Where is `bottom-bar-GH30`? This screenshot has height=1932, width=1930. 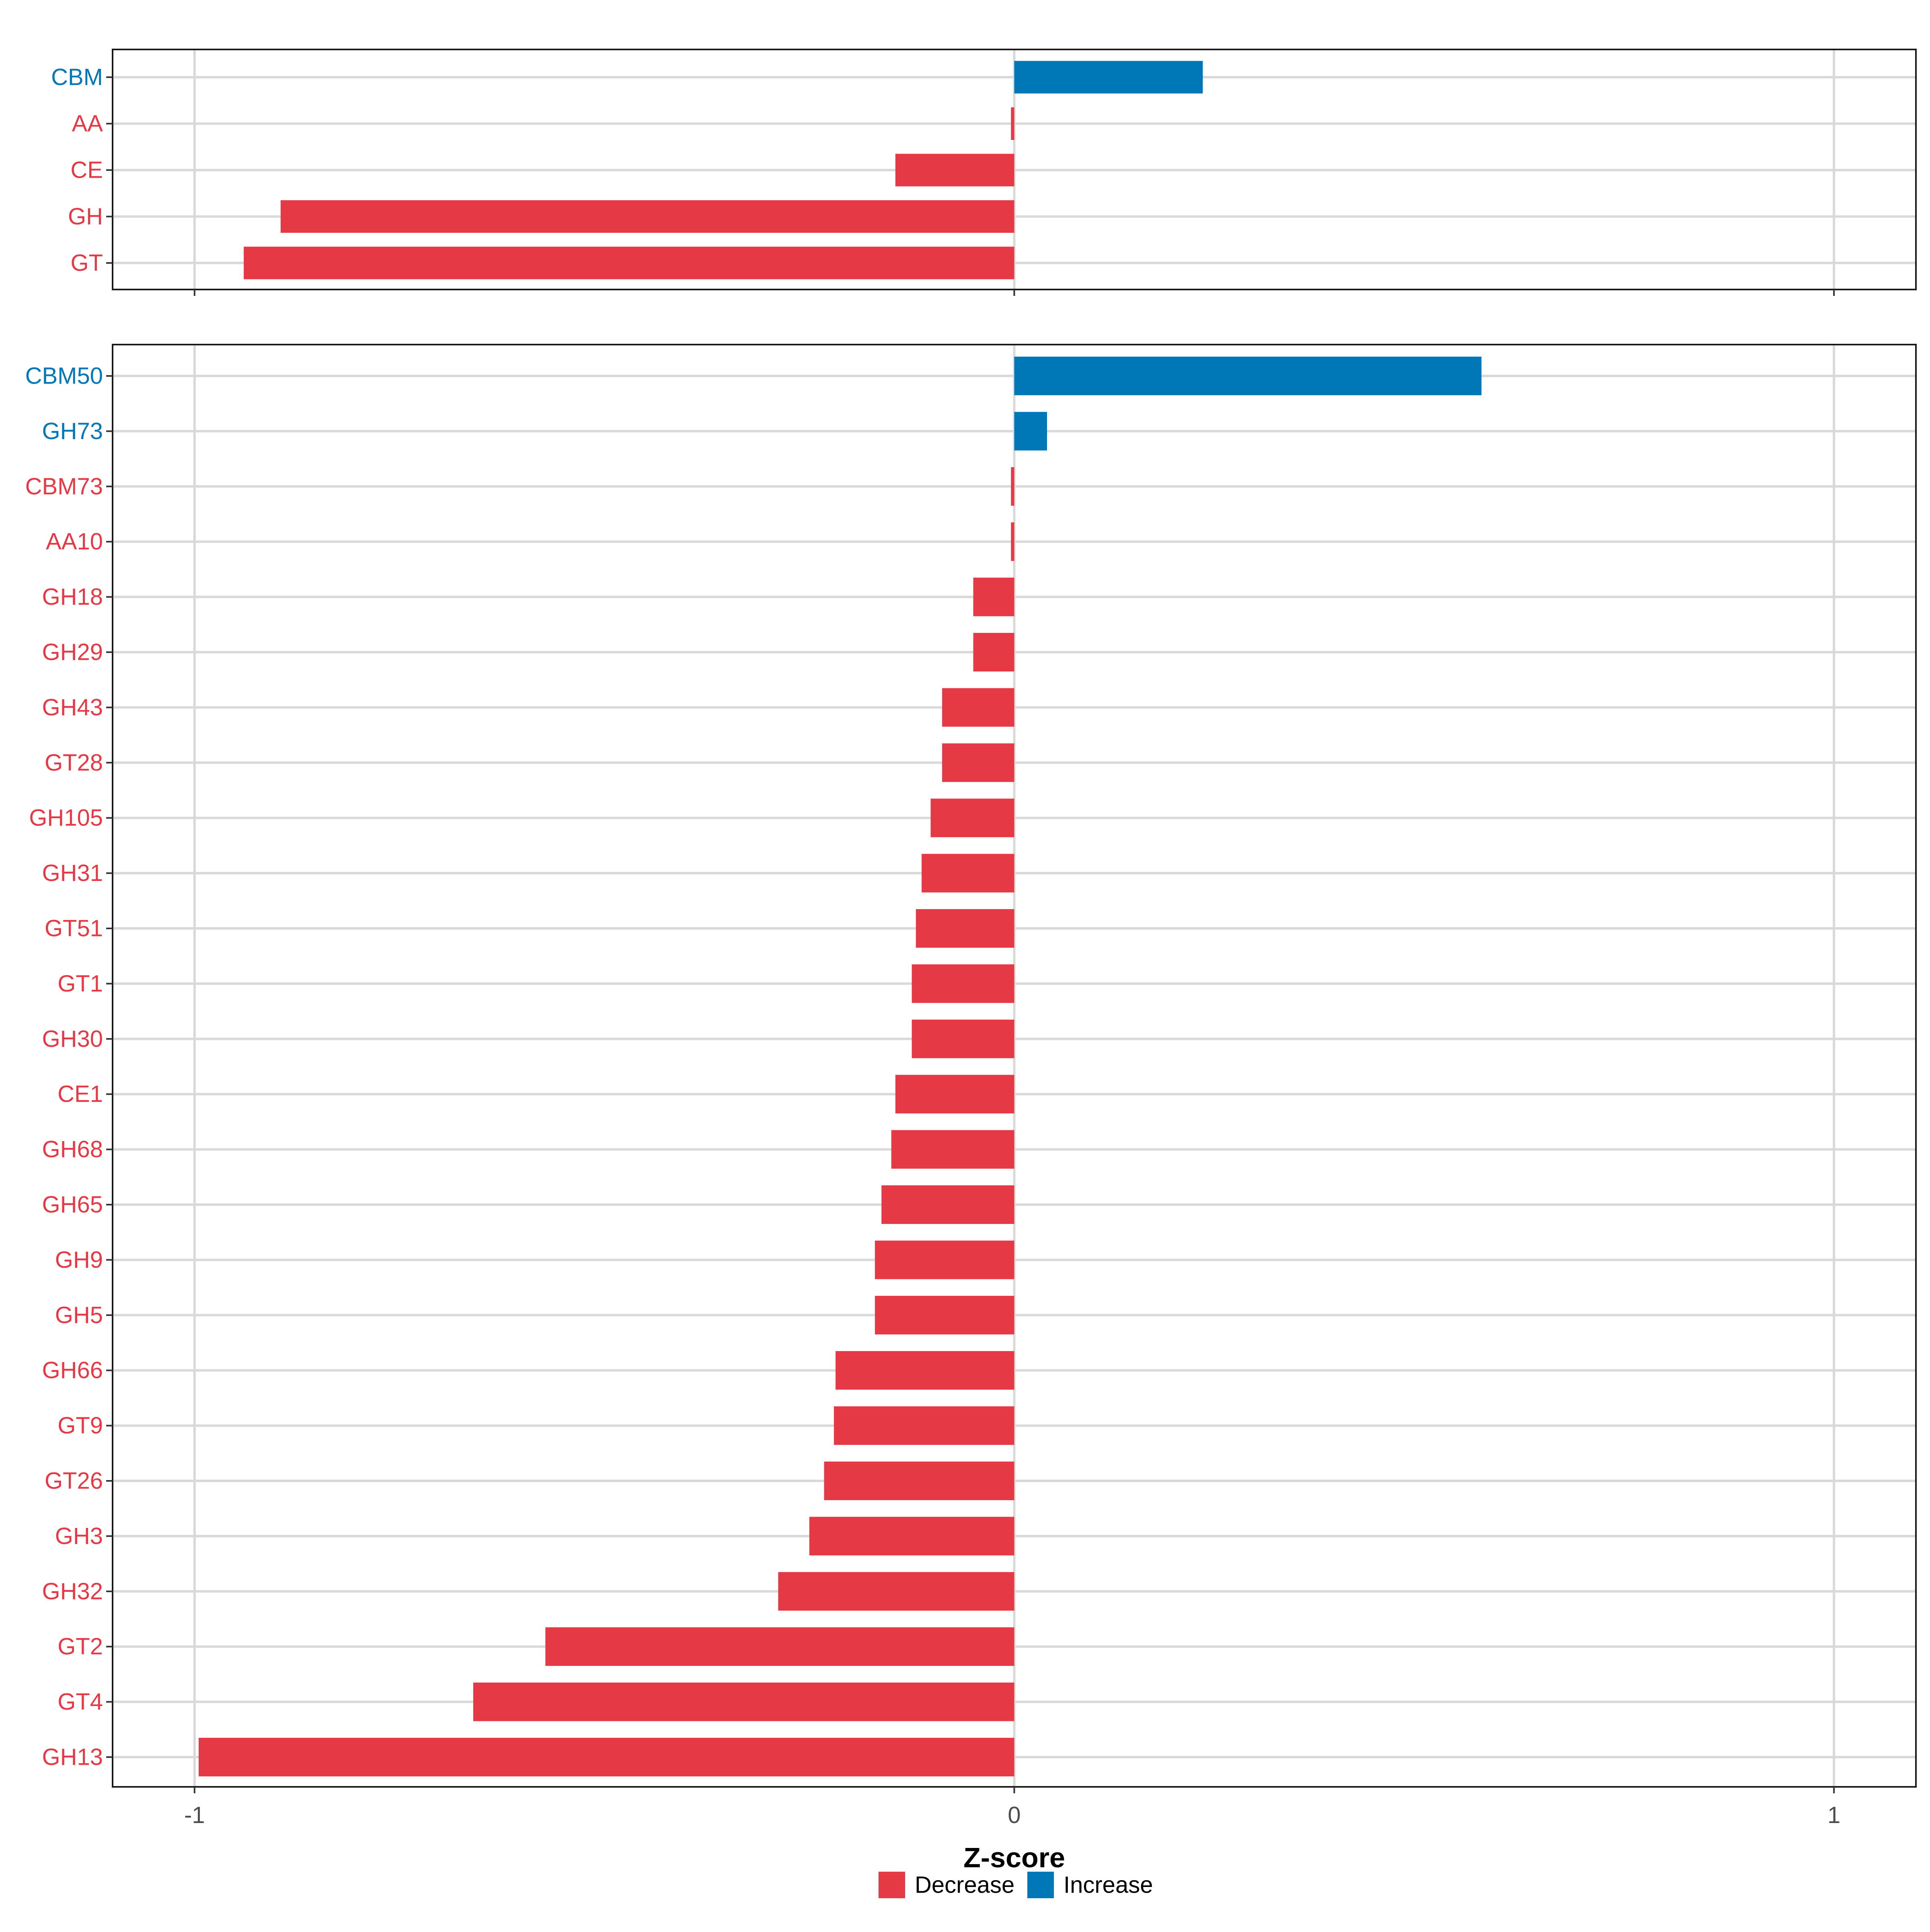
bottom-bar-GH30 is located at coordinates (963, 1038).